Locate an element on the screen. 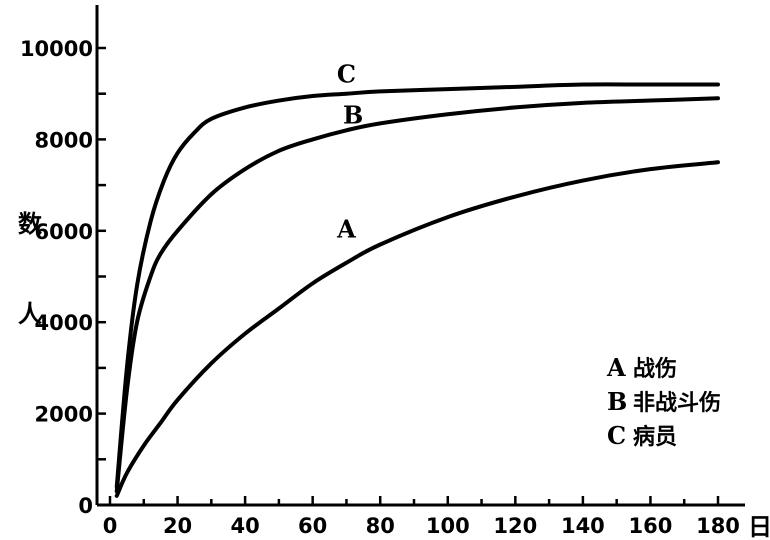  series-label-b: B is located at coordinates (353, 114).